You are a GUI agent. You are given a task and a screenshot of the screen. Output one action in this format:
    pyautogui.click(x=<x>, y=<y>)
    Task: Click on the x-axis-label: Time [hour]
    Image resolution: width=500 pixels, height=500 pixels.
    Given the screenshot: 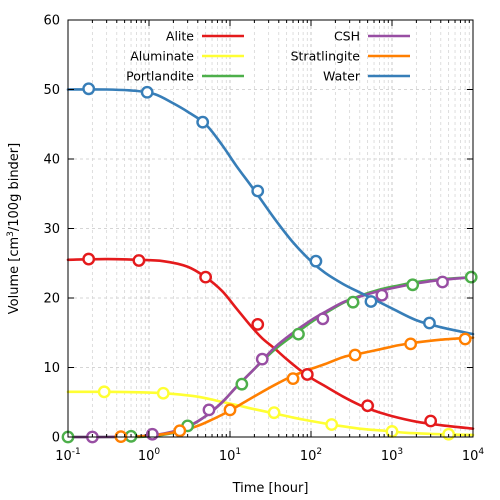 What is the action you would take?
    pyautogui.click(x=270, y=488)
    